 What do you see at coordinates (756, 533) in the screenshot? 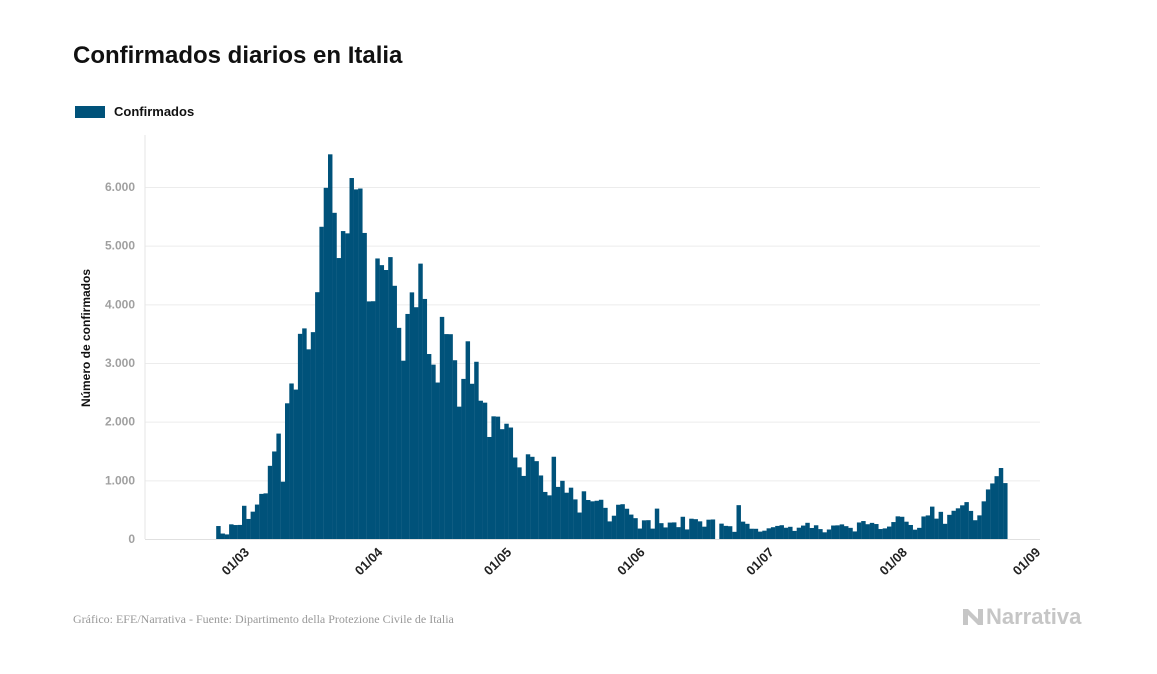
I see `bar-28/06` at bounding box center [756, 533].